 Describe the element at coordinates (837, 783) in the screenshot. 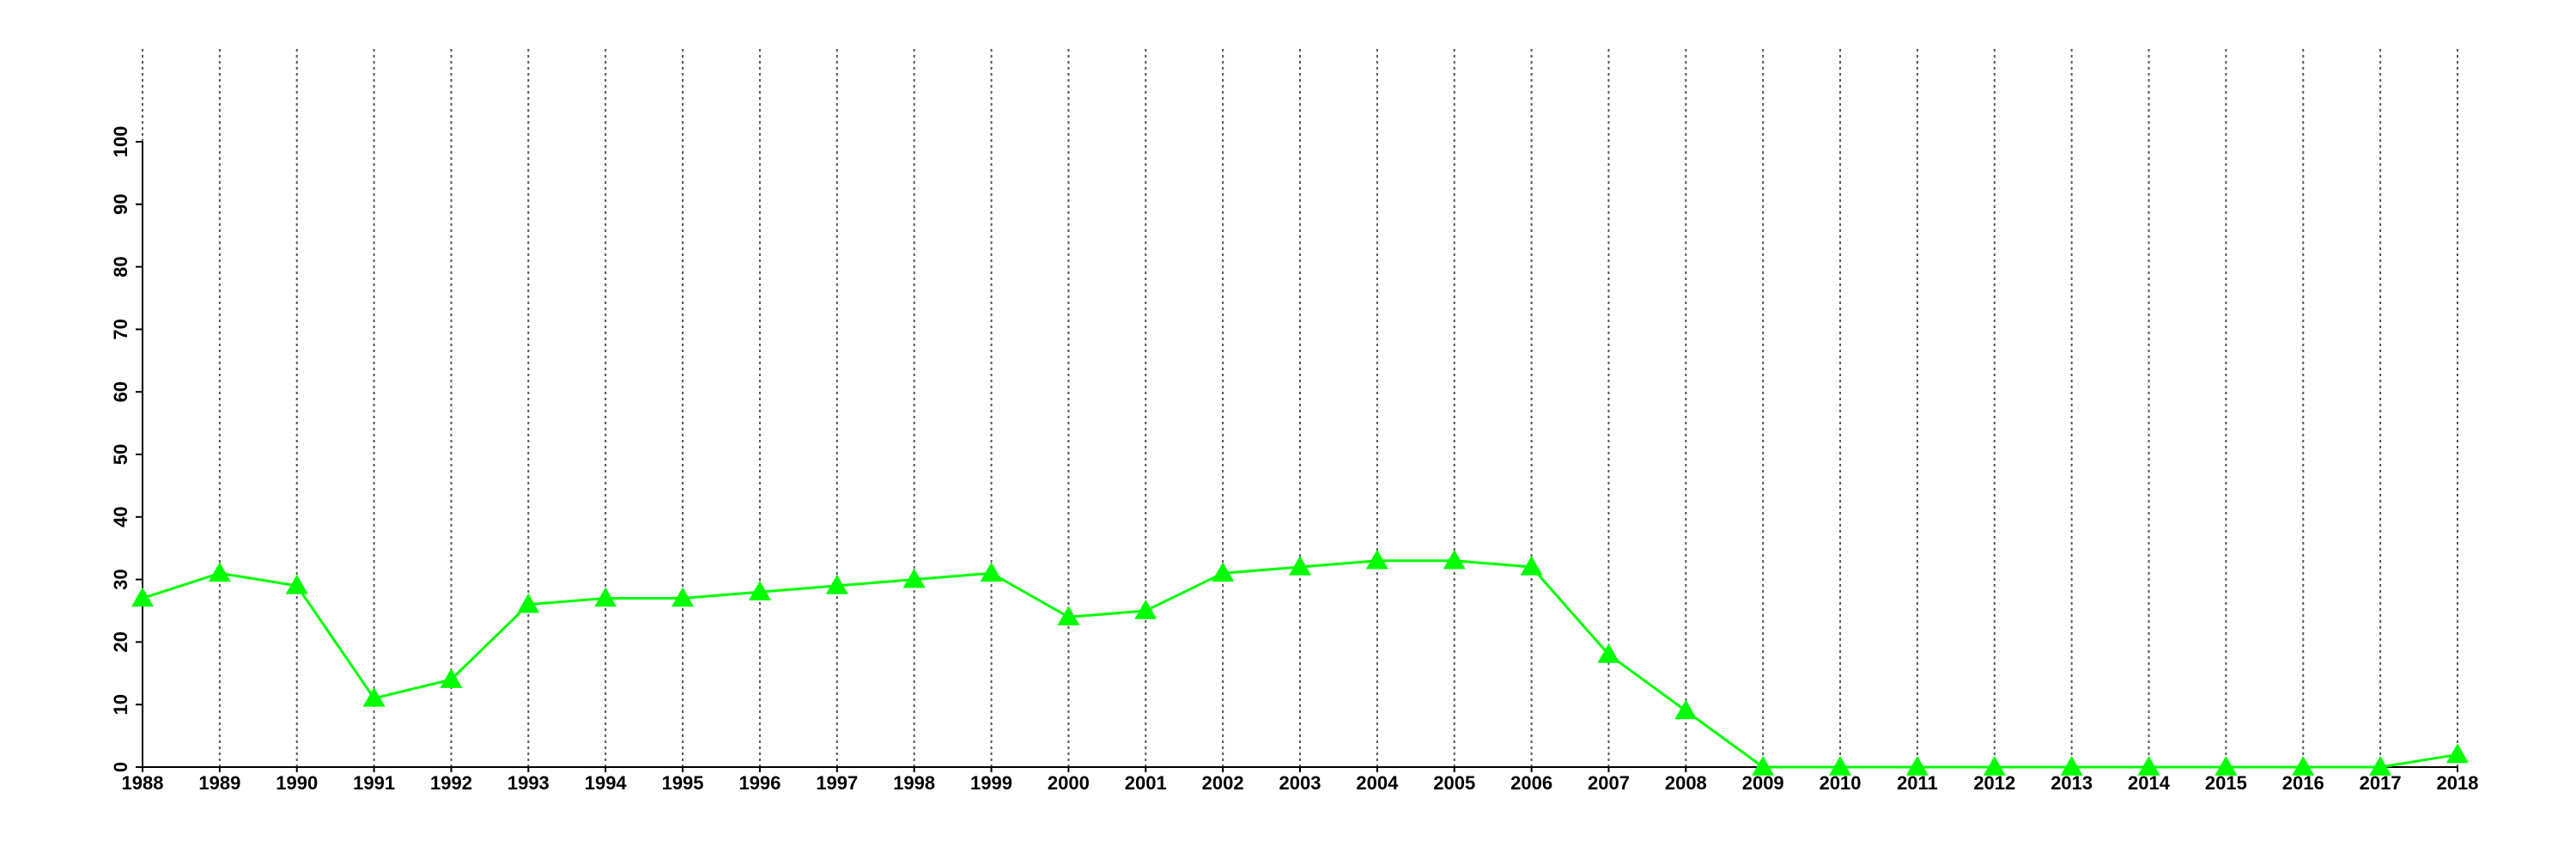

I see `x-tick-label: 1997` at that location.